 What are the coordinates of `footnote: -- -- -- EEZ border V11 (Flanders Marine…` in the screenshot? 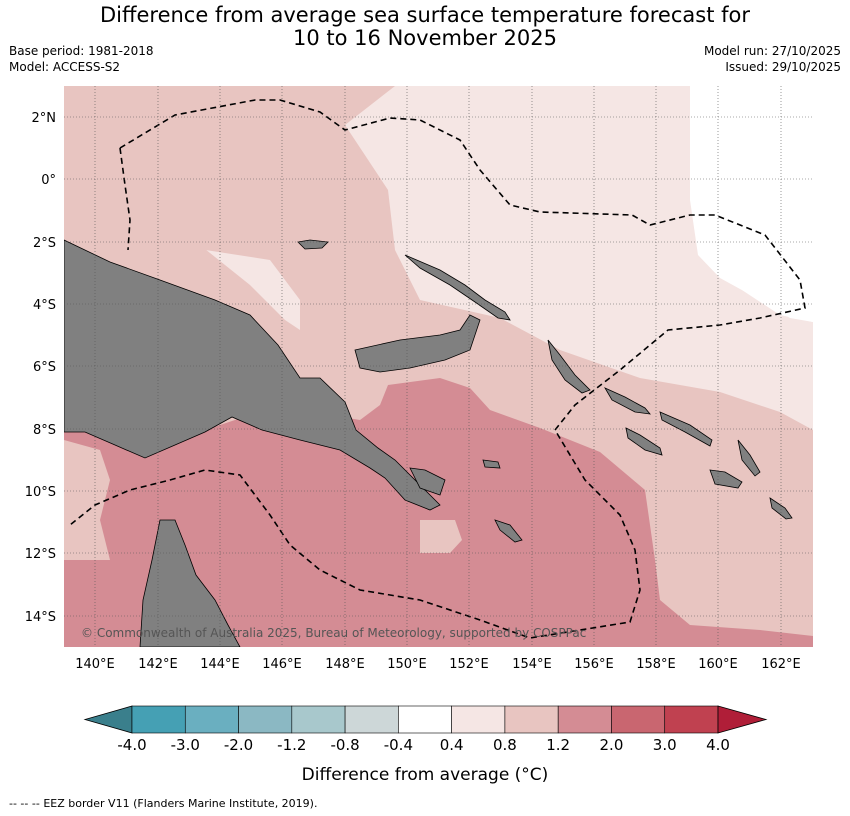 It's located at (163, 803).